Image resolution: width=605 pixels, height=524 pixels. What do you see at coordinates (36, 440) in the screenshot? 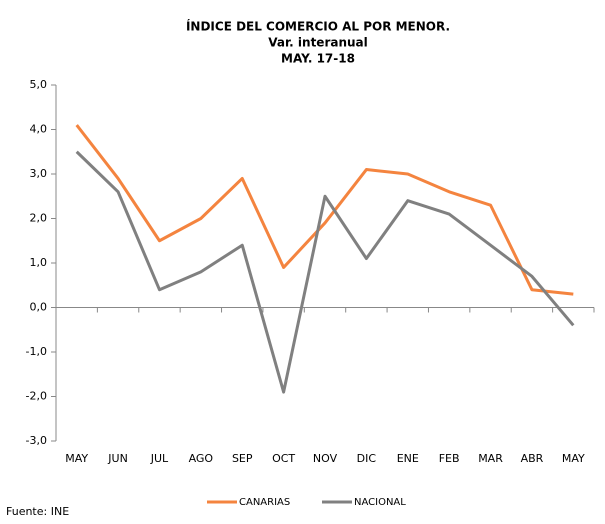
I see `y-tick-label: -3,0` at bounding box center [36, 440].